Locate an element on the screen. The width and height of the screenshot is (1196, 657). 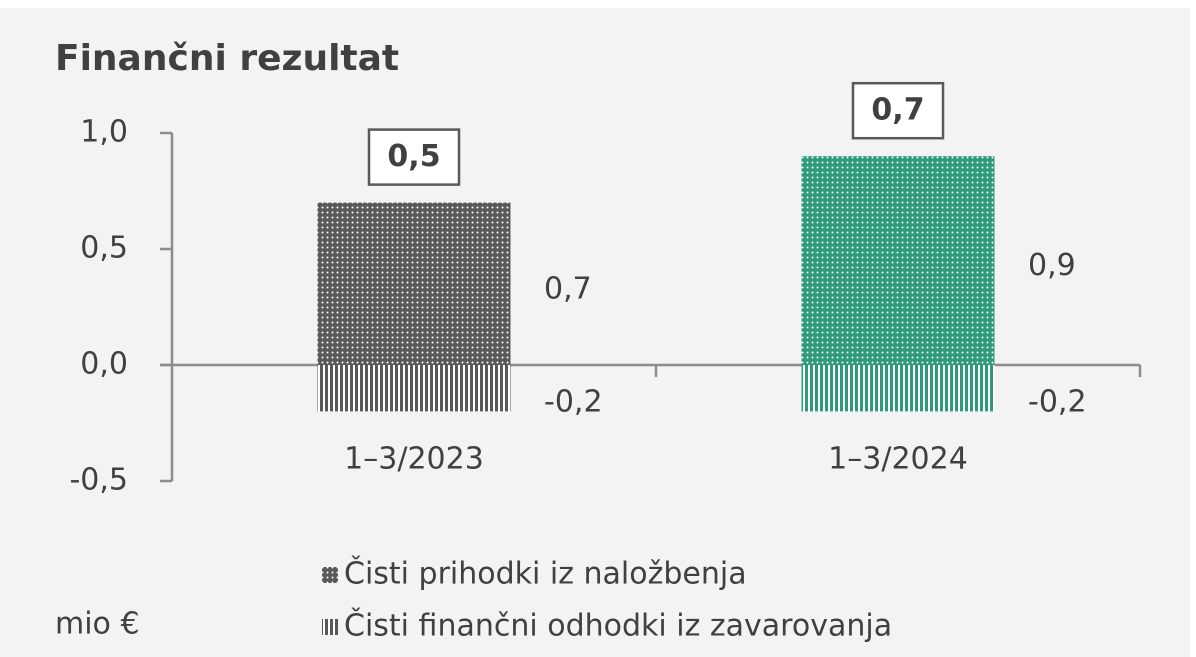
value-label: 0,7 is located at coordinates (568, 288).